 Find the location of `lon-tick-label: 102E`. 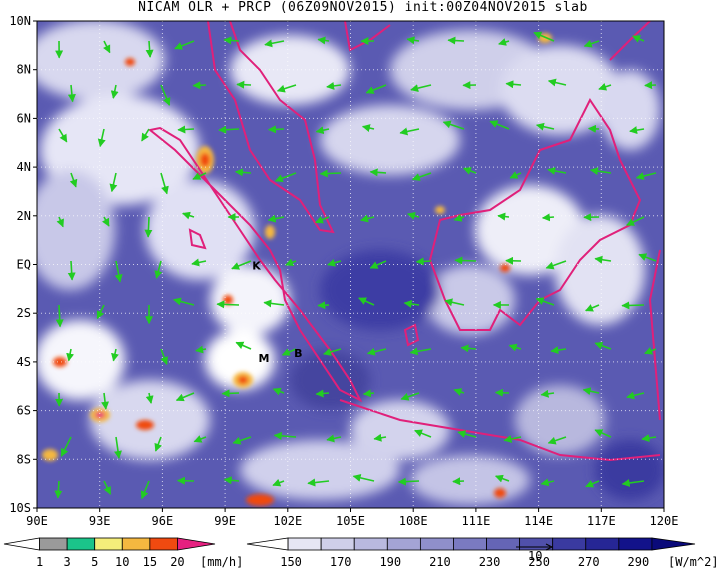

lon-tick-label: 102E is located at coordinates (287, 521).